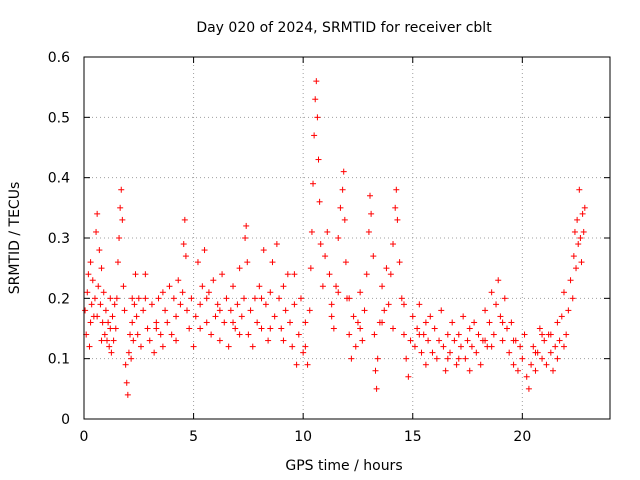 The image size is (640, 480). Describe the element at coordinates (59, 118) in the screenshot. I see `y-tick-label: 0.5` at that location.